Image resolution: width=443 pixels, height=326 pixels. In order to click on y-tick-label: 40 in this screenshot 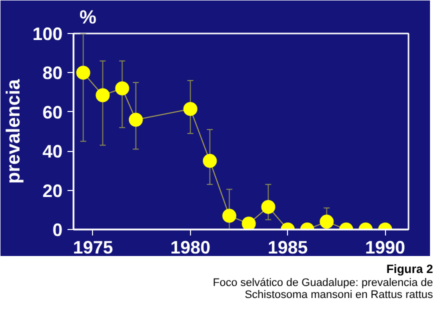, I will do `click(52, 152)`.